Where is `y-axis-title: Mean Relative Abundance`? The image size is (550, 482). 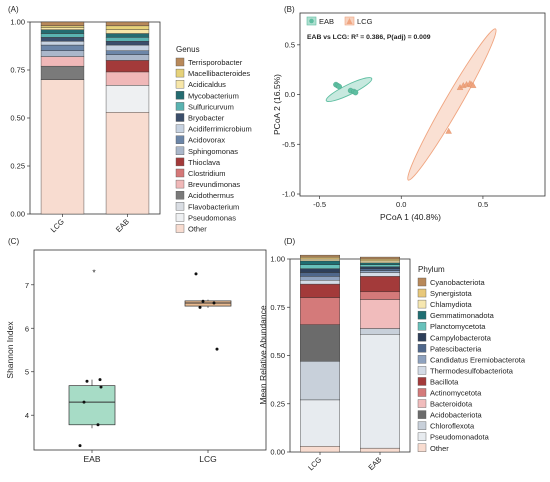
y-axis-title: Mean Relative Abundance is located at coordinates (263, 355).